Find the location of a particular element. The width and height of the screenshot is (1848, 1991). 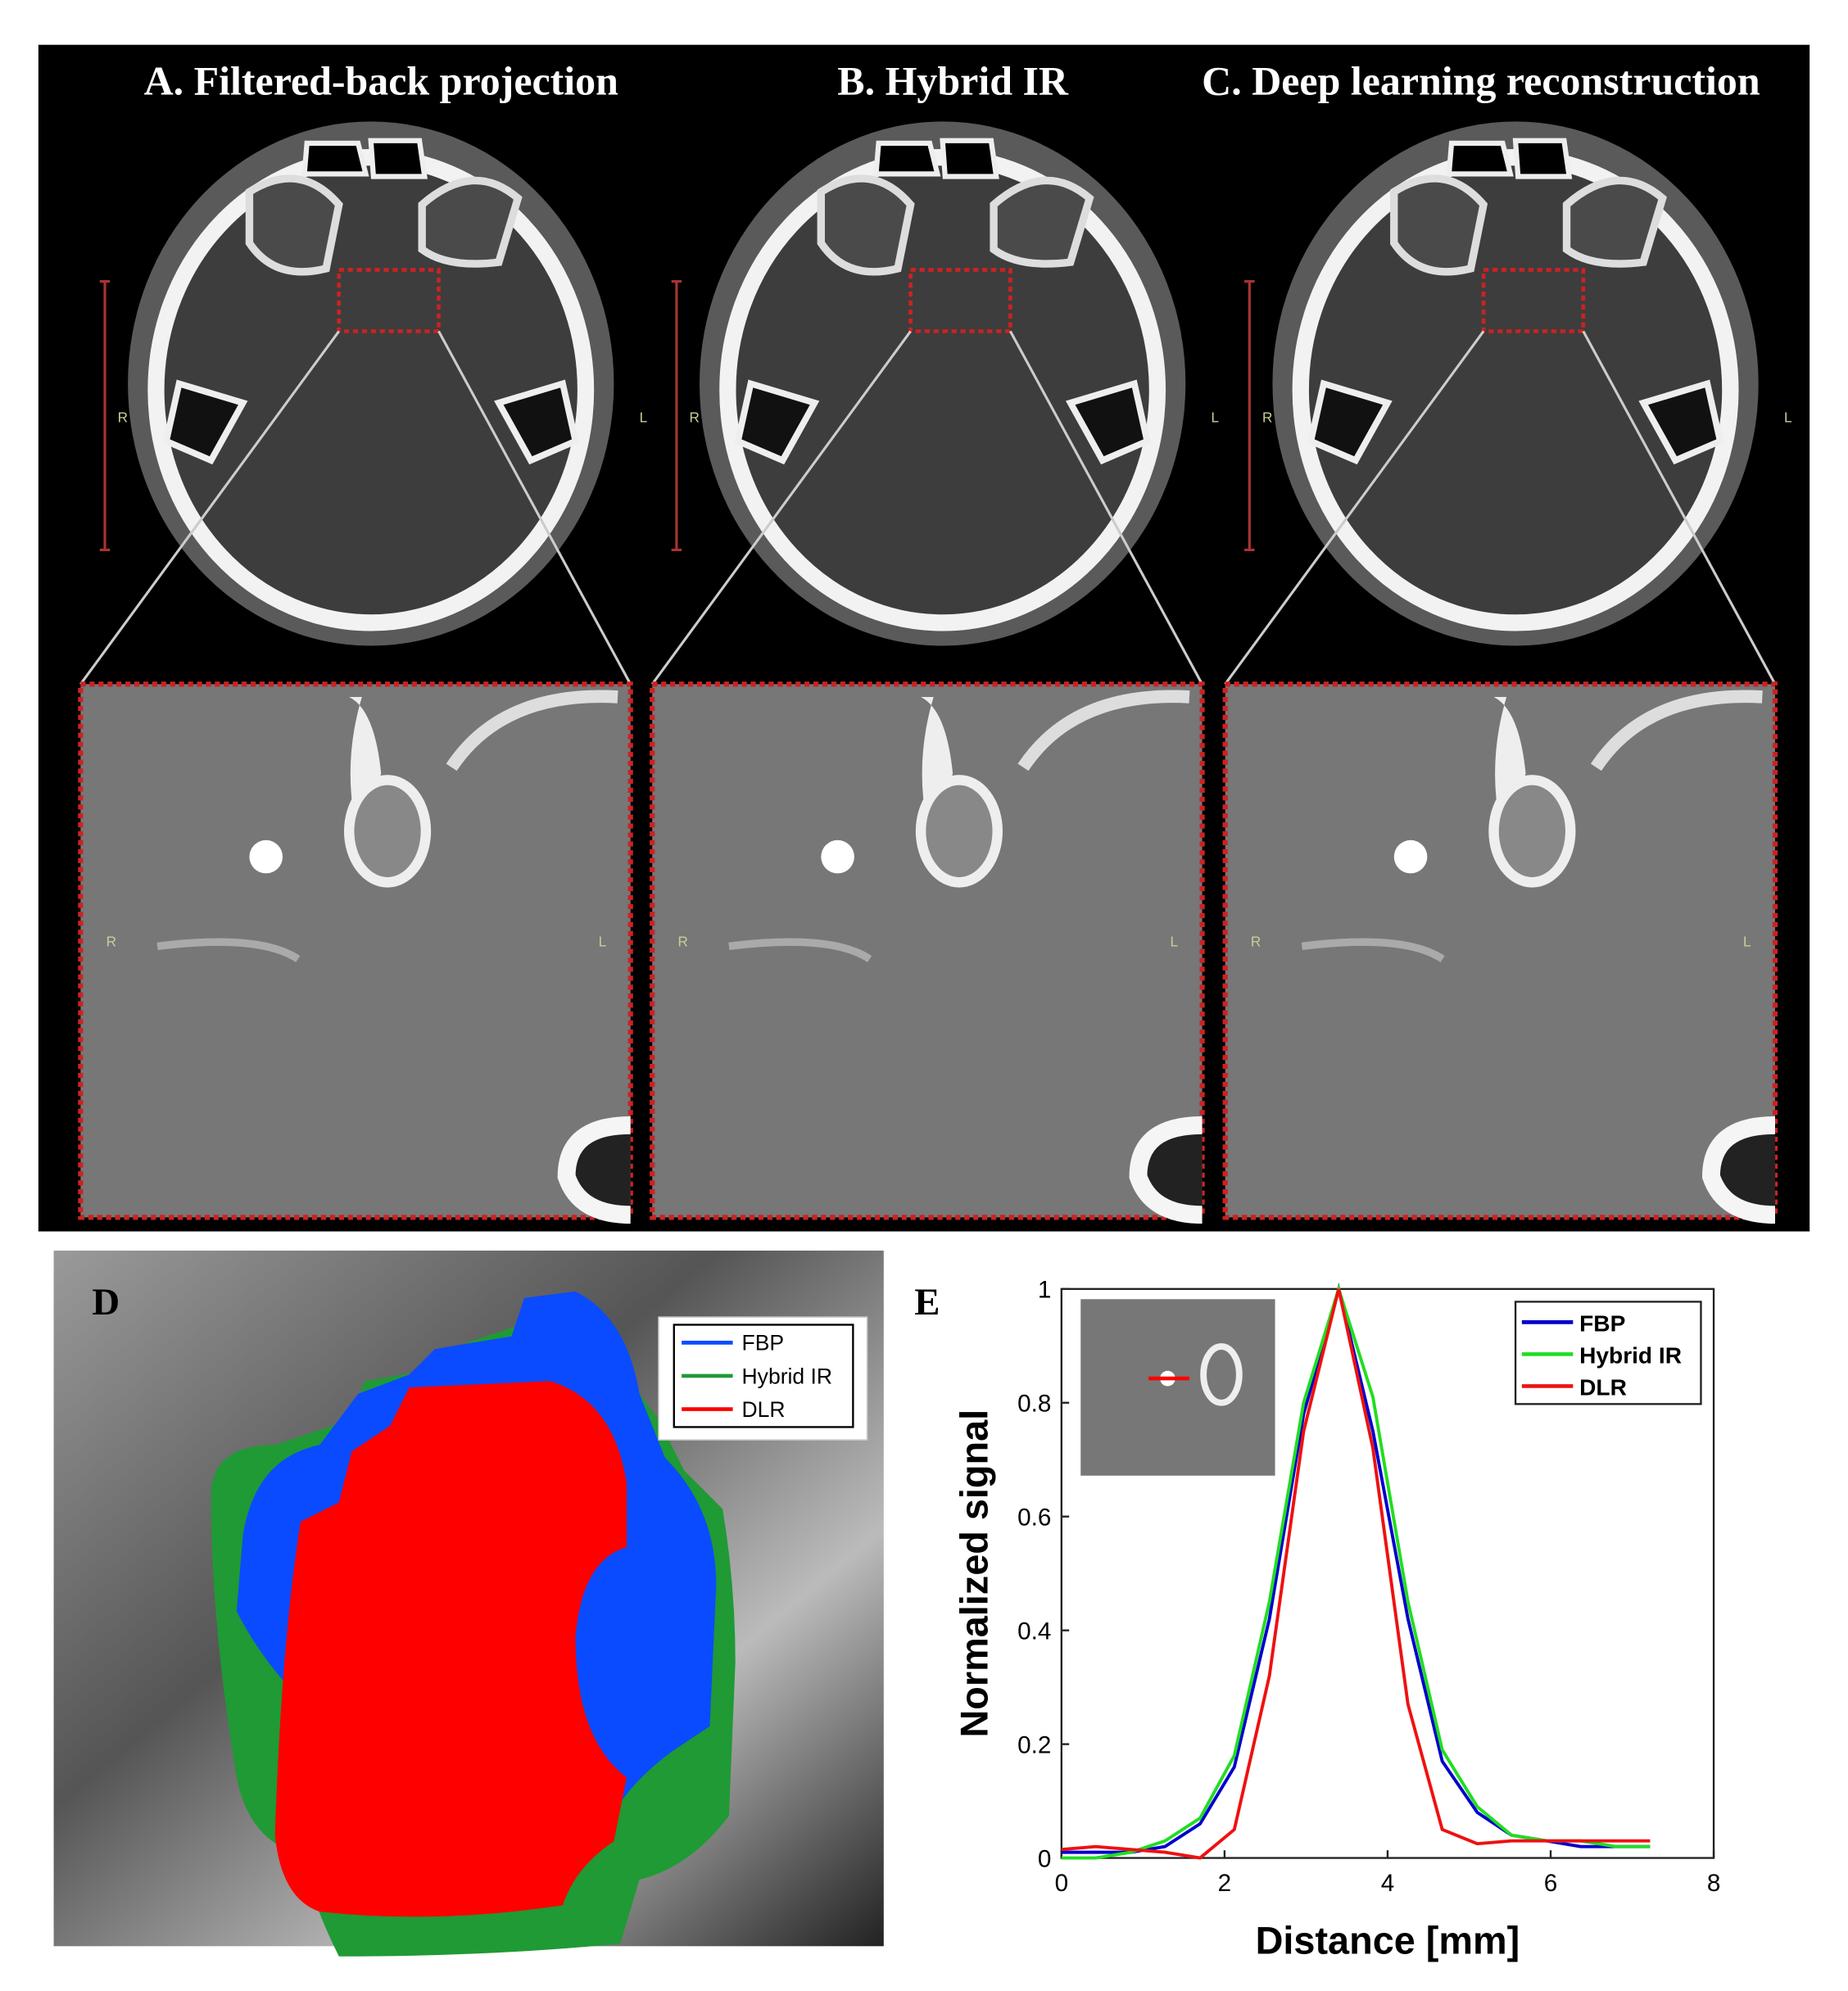

inset-image is located at coordinates (1177, 1387).